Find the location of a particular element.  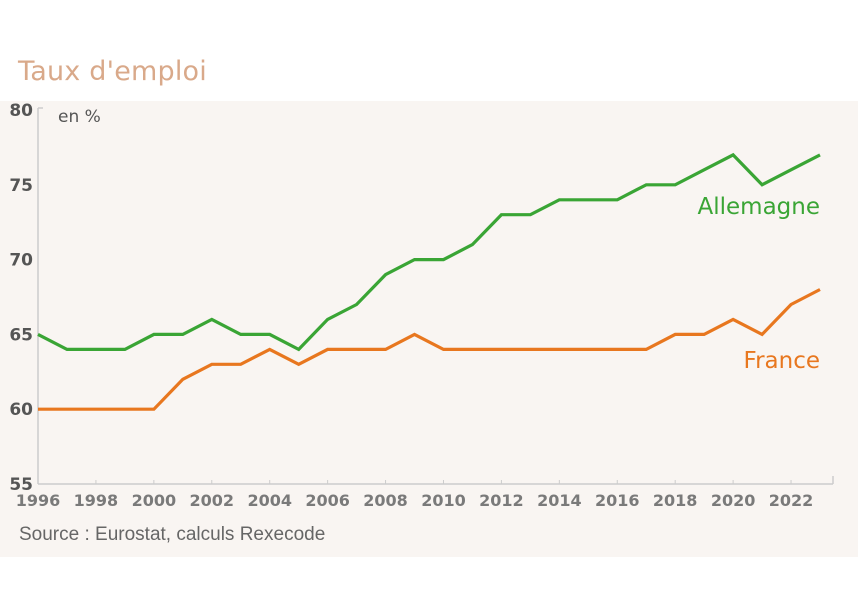

x-tick-label: 2020 is located at coordinates (733, 500).